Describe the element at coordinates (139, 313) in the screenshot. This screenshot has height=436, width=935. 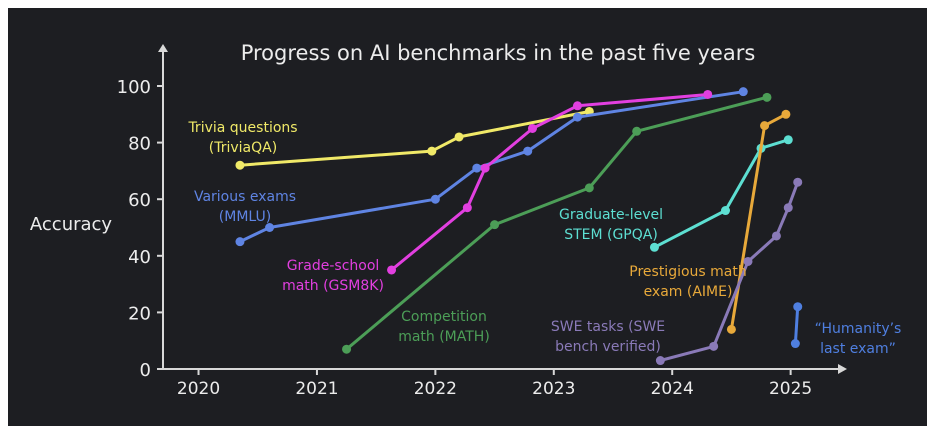
I see `y-tick-label: 20` at that location.